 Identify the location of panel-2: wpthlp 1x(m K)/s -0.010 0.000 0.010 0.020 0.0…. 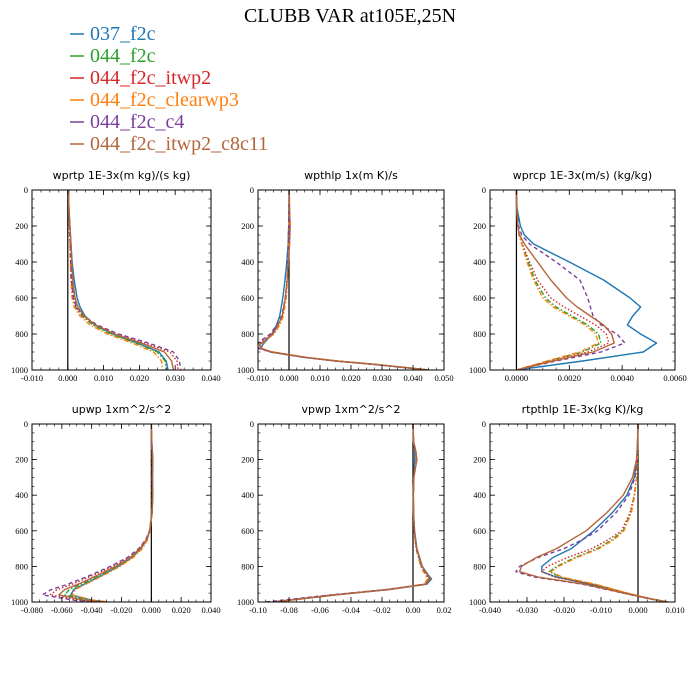
(345, 276).